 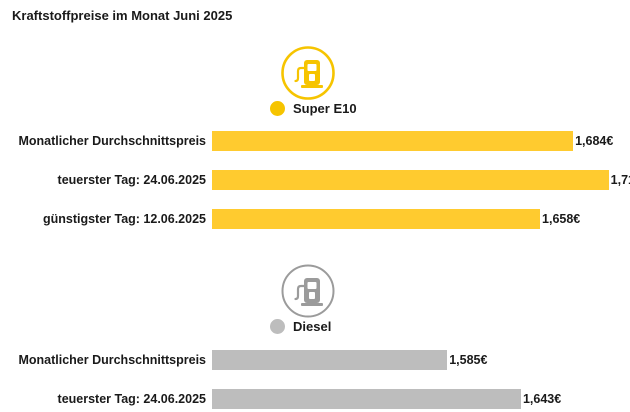 What do you see at coordinates (594, 141) in the screenshot?
I see `value-label: 1,684€` at bounding box center [594, 141].